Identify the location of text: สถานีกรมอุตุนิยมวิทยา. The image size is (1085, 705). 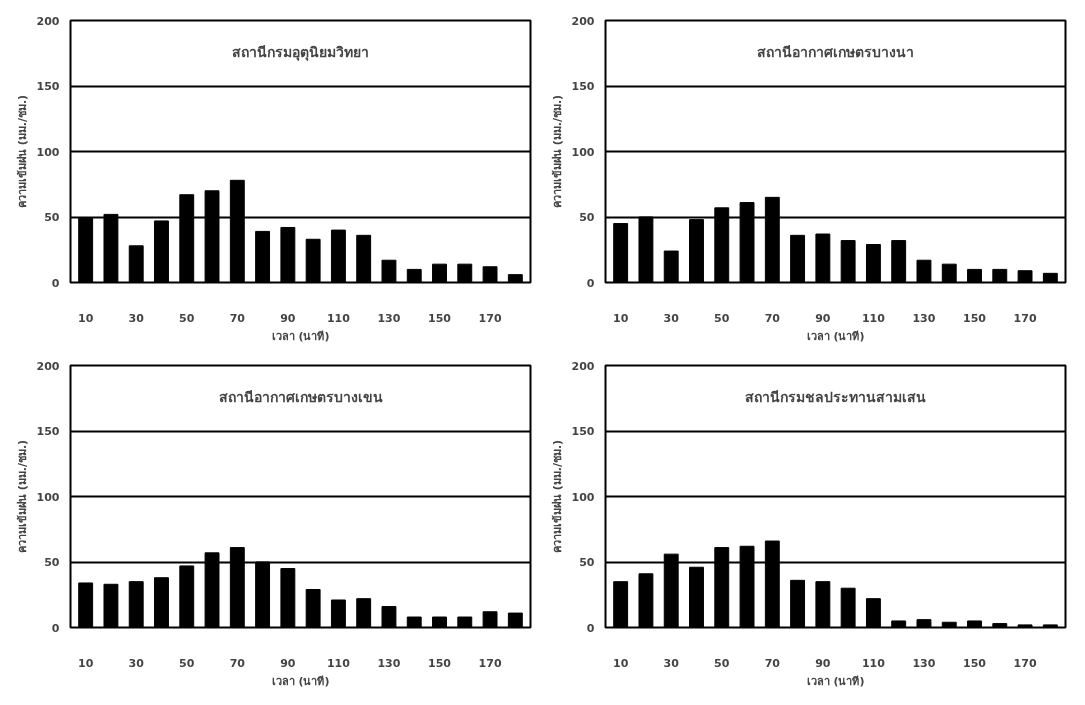
(300, 52).